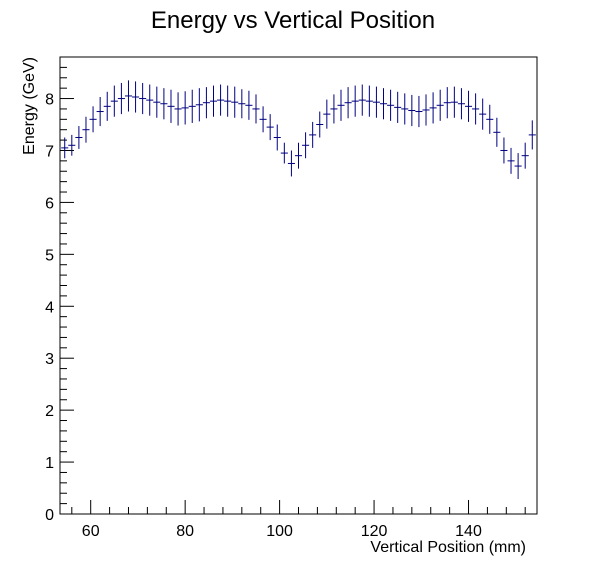  Describe the element at coordinates (91, 531) in the screenshot. I see `x-tick-label: 60` at that location.